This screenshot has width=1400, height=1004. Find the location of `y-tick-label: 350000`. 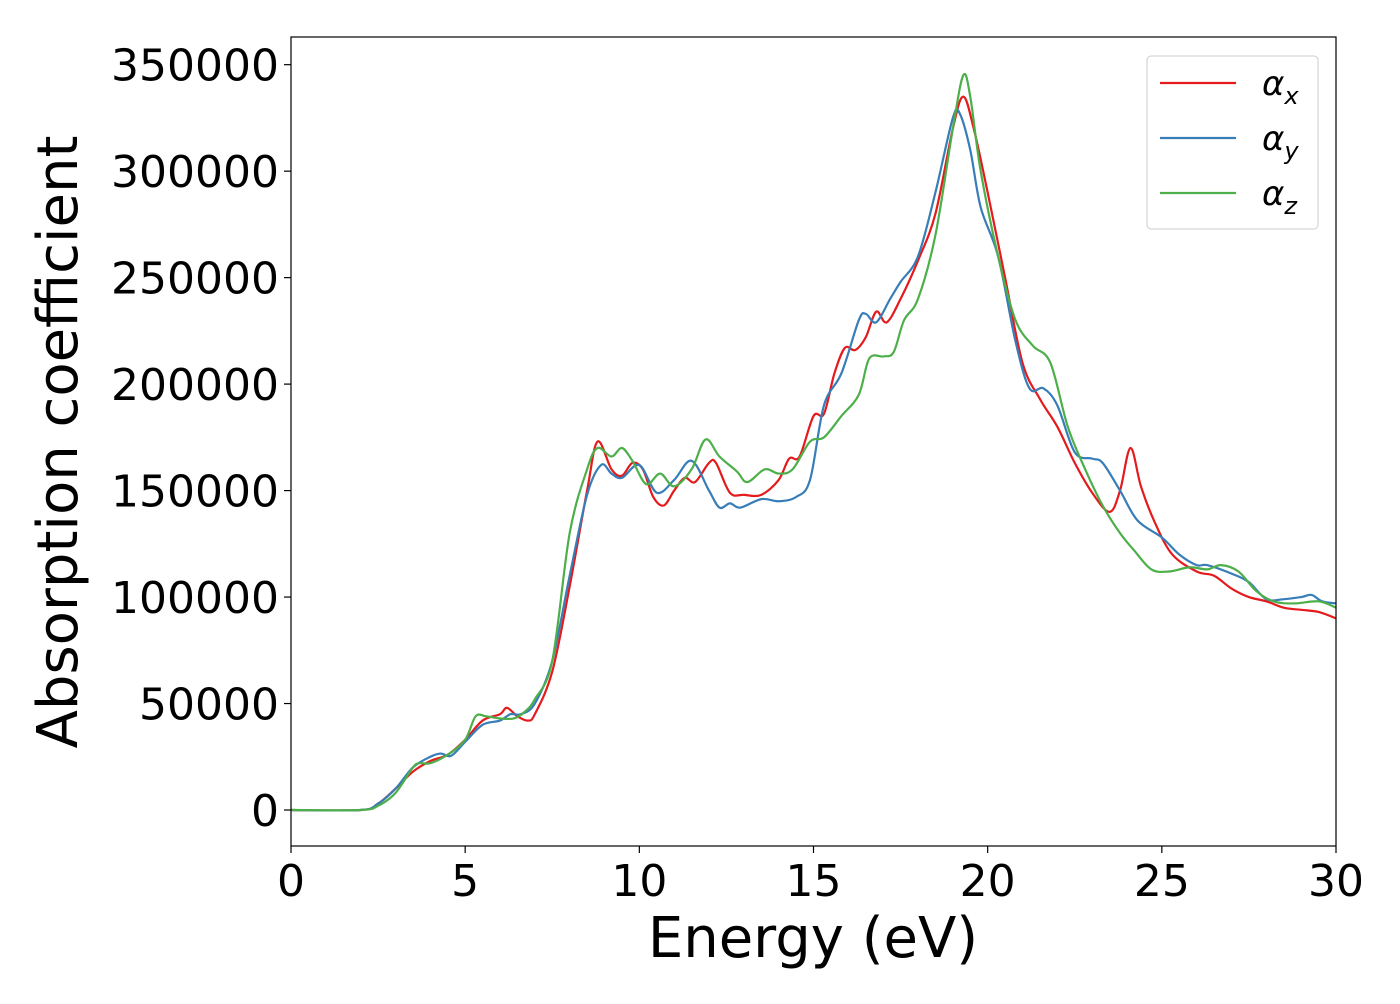

y-tick-label: 350000 is located at coordinates (195, 66).